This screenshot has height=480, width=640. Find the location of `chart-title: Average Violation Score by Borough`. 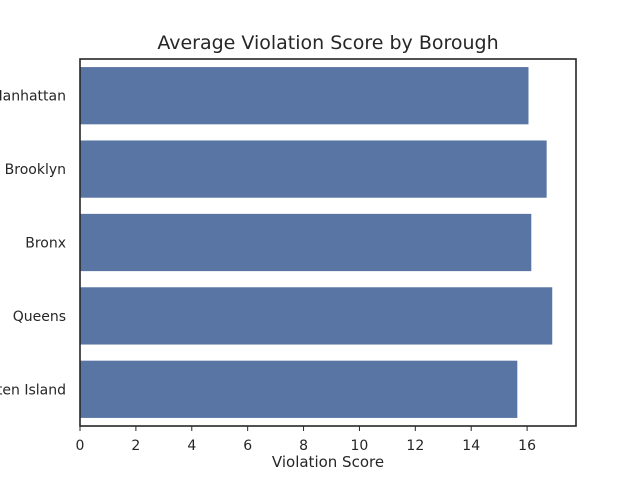

chart-title: Average Violation Score by Borough is located at coordinates (327, 43).